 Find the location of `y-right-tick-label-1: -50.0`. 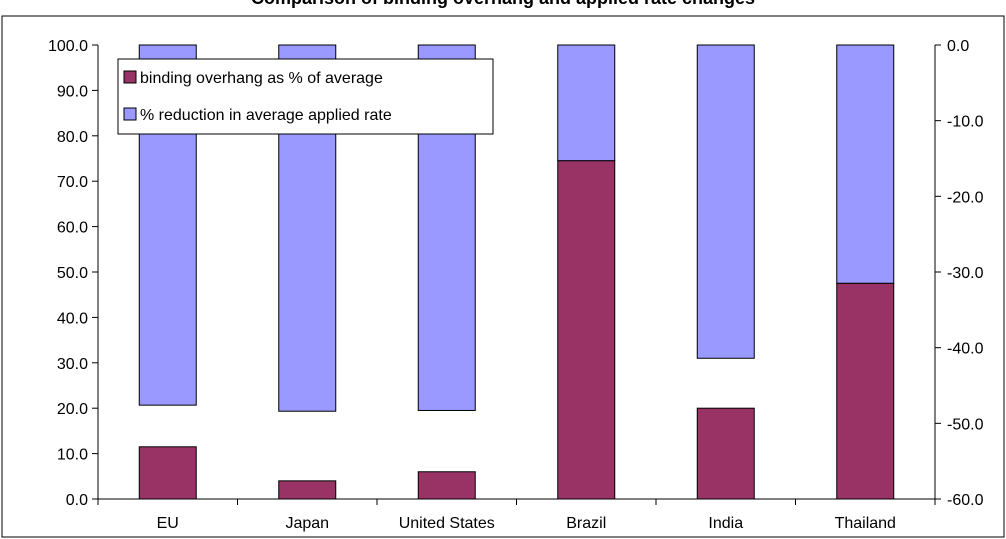

y-right-tick-label-1: -50.0 is located at coordinates (965, 424).